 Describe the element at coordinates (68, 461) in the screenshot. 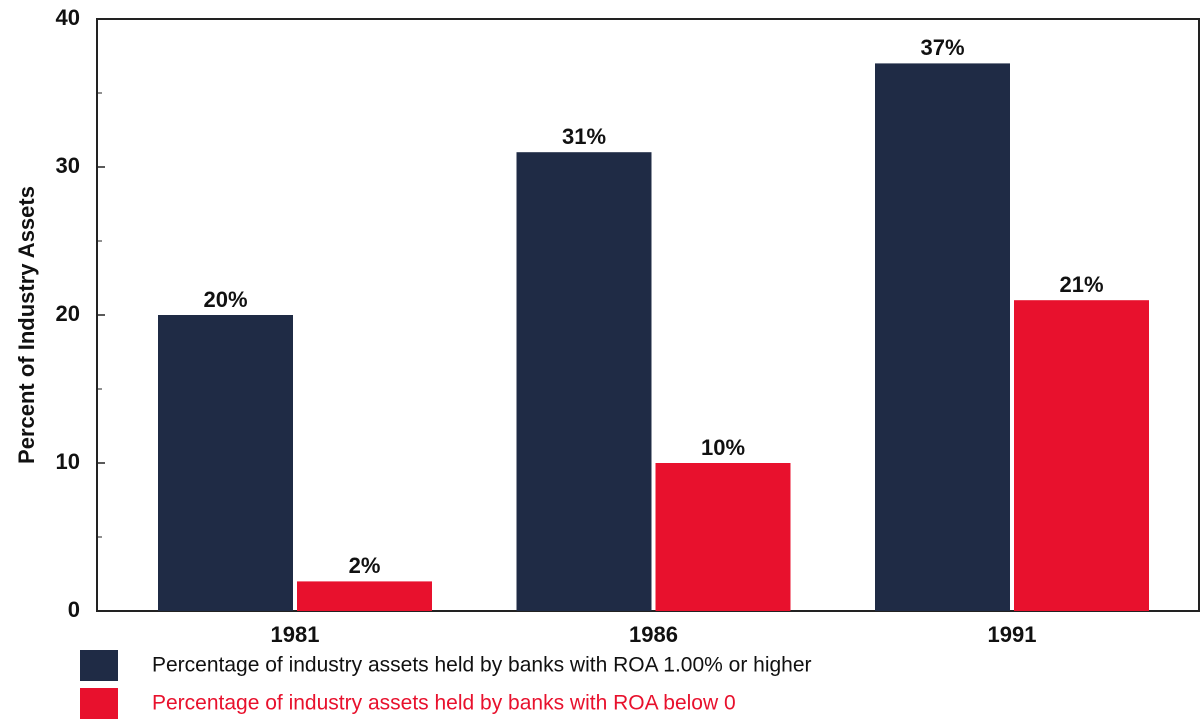

I see `y-tick-label: 10` at that location.